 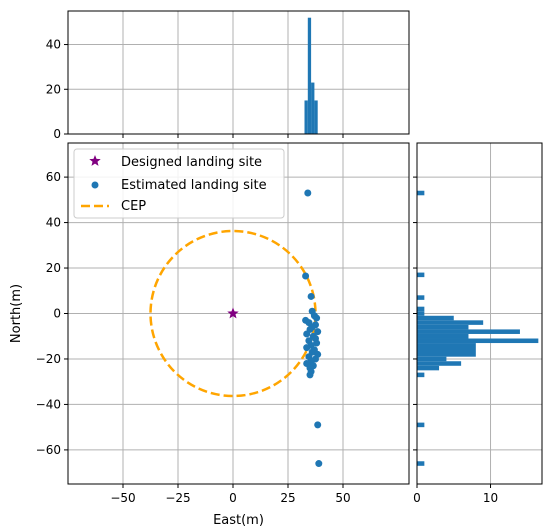 I want to click on y-tick-label: 60, so click(x=53, y=177).